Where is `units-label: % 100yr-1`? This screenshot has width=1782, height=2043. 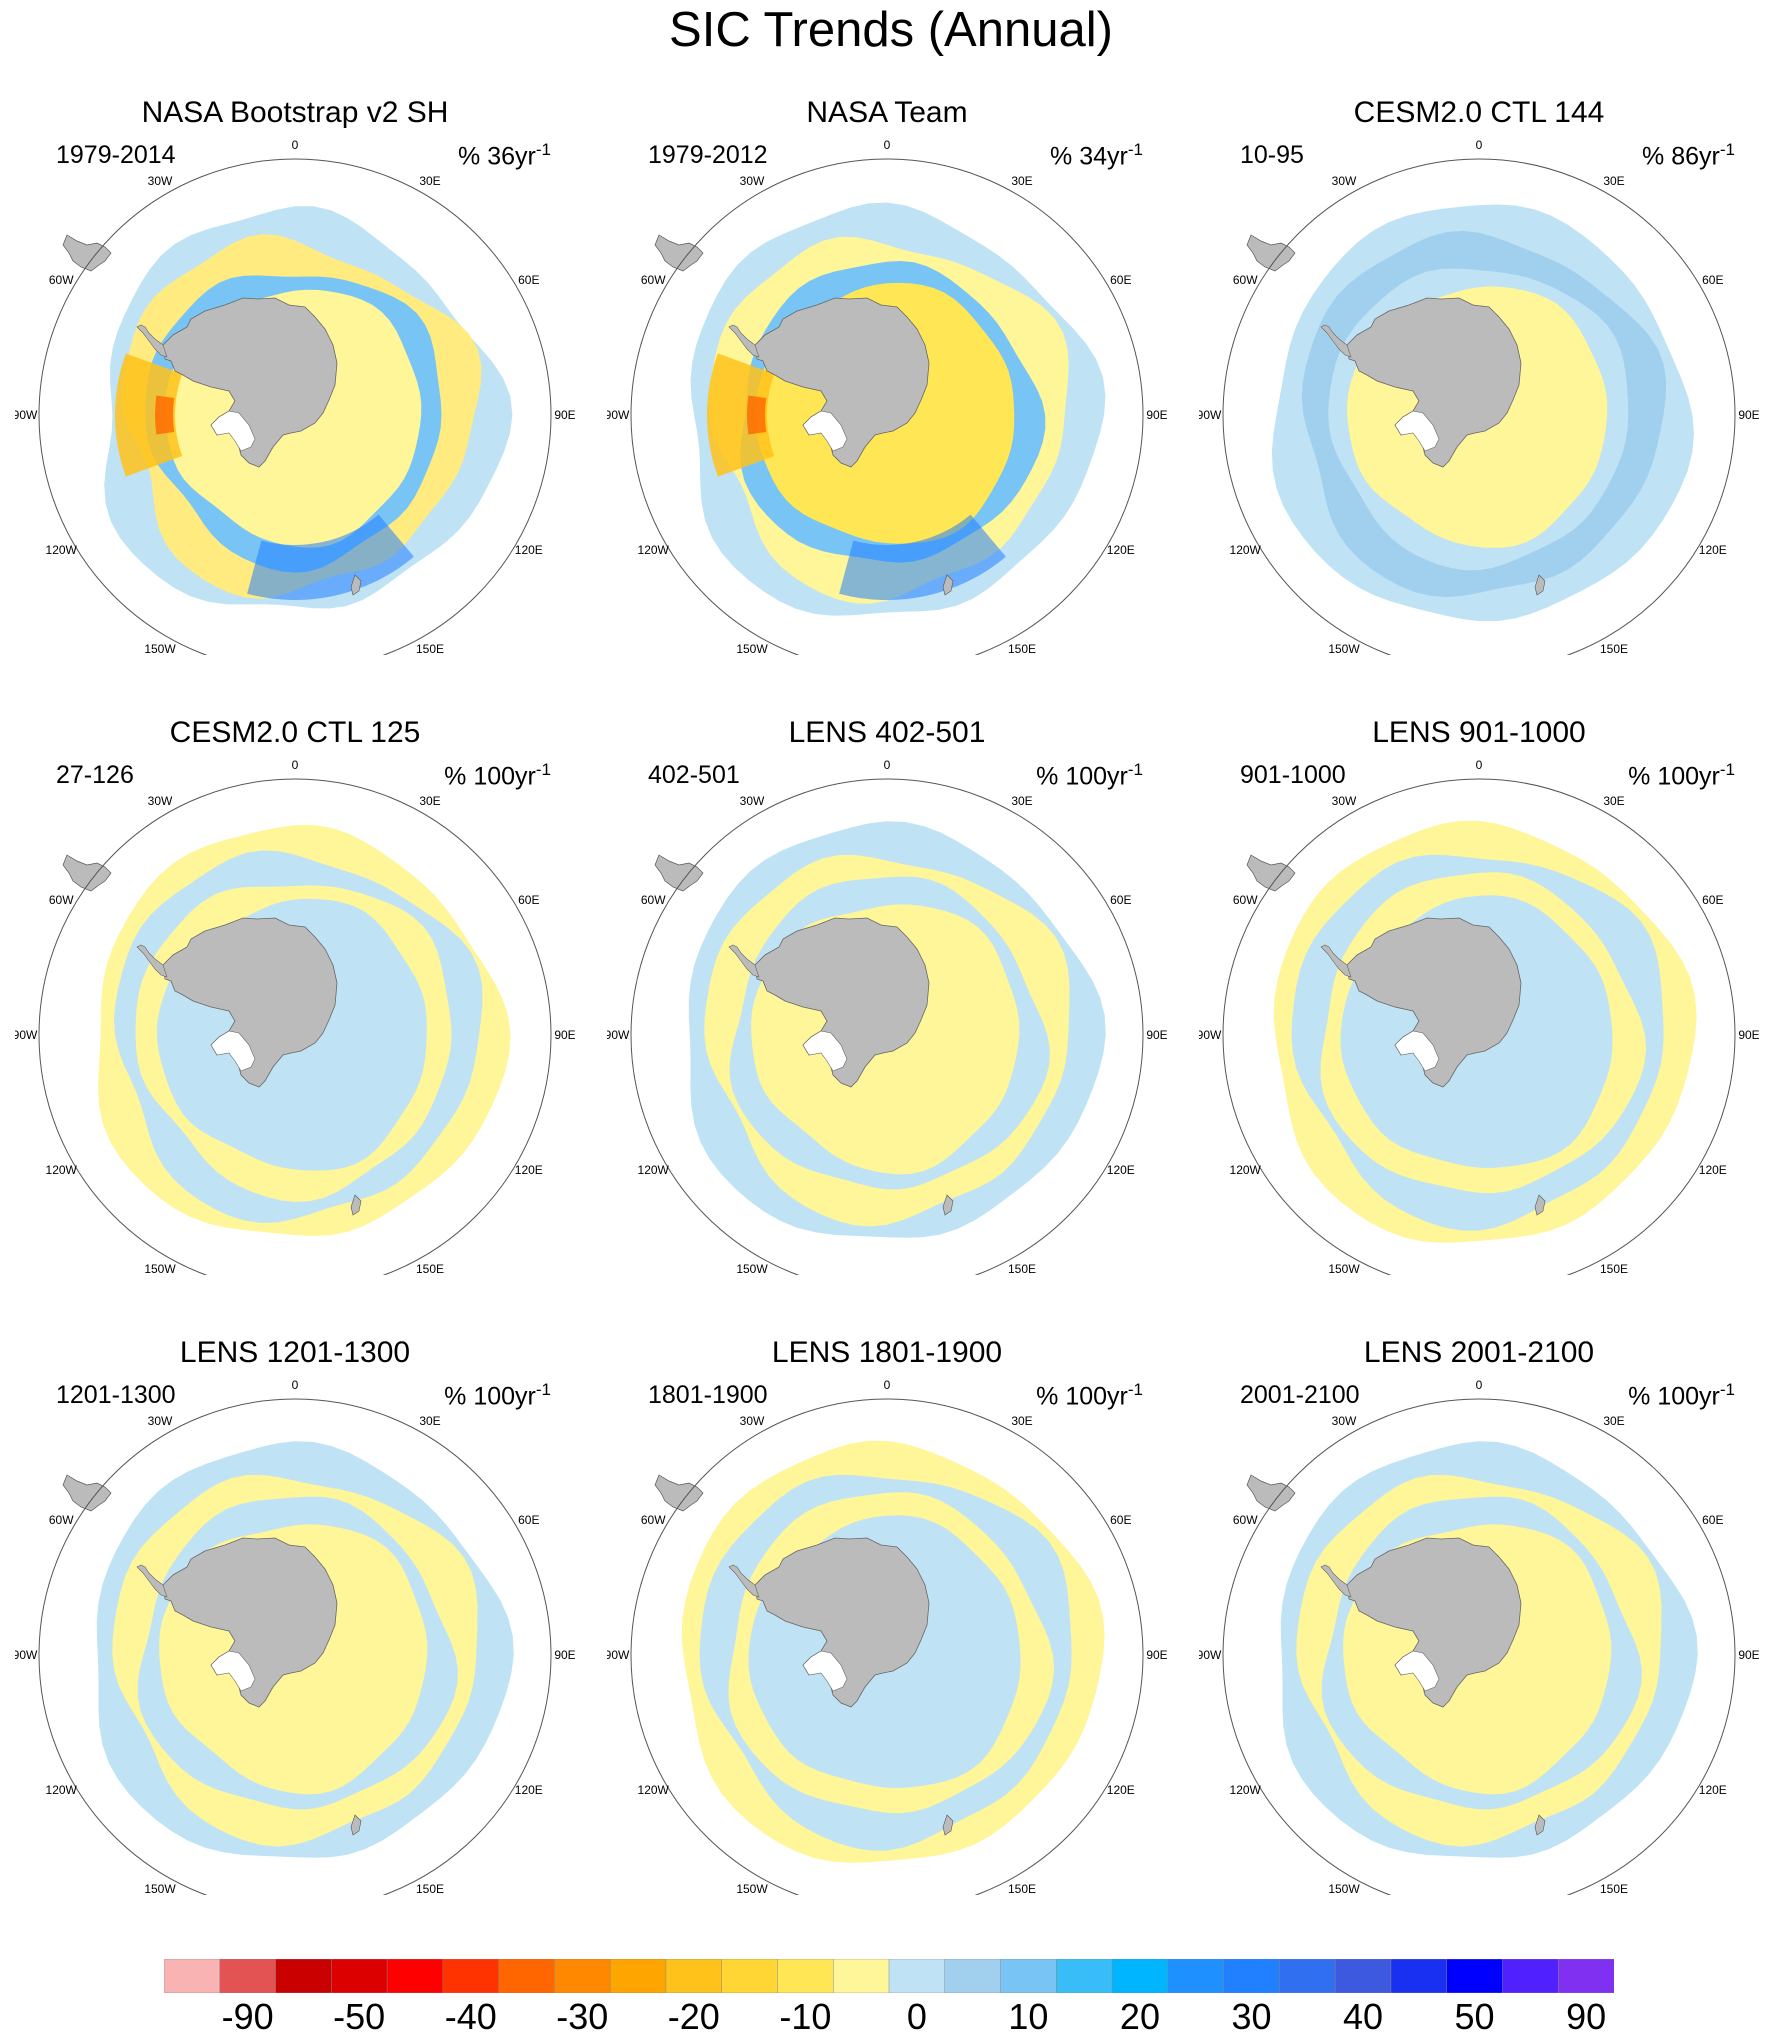
units-label: % 100yr-1 is located at coordinates (1089, 1393).